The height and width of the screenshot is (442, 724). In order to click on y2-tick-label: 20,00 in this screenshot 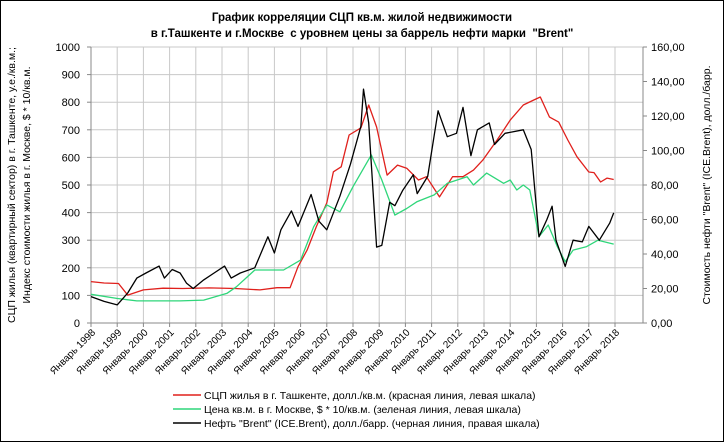, I will do `click(665, 290)`.